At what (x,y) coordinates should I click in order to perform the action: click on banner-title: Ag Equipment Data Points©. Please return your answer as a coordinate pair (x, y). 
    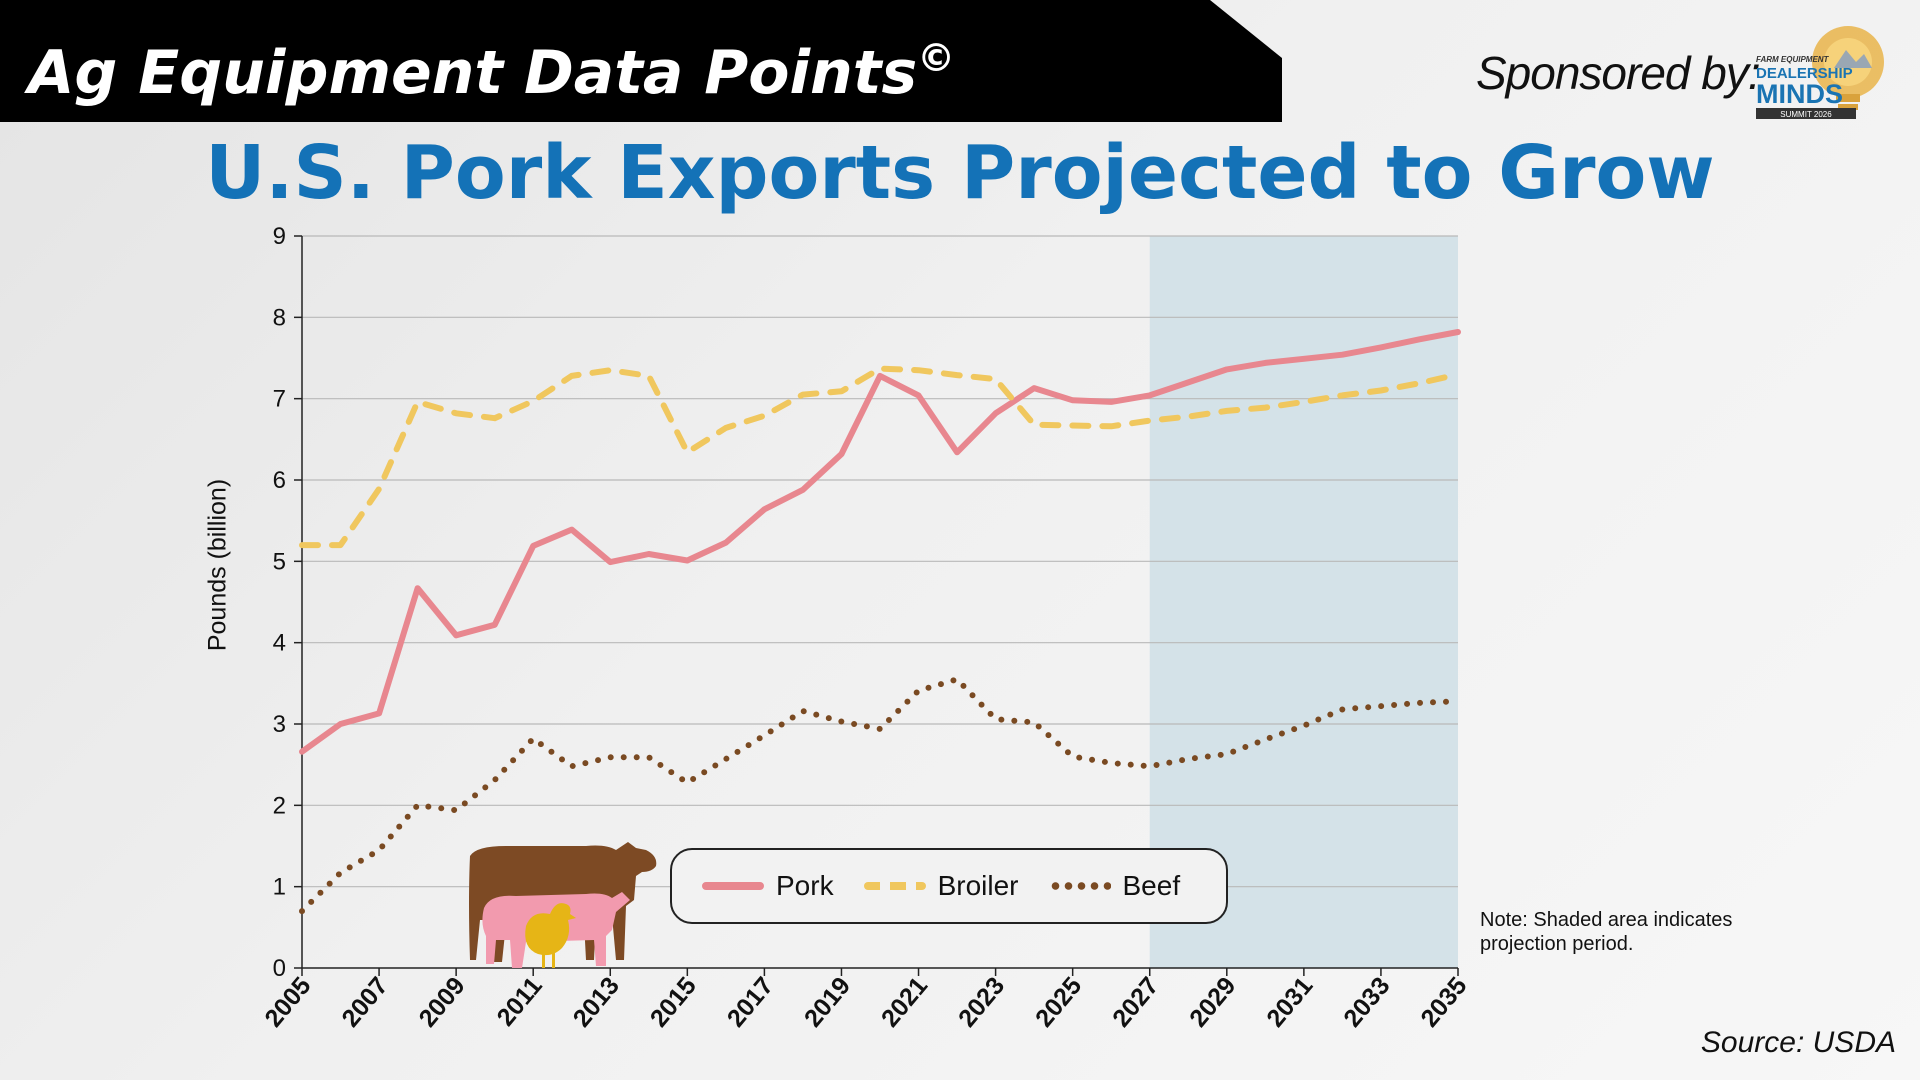
    Looking at the image, I should click on (491, 65).